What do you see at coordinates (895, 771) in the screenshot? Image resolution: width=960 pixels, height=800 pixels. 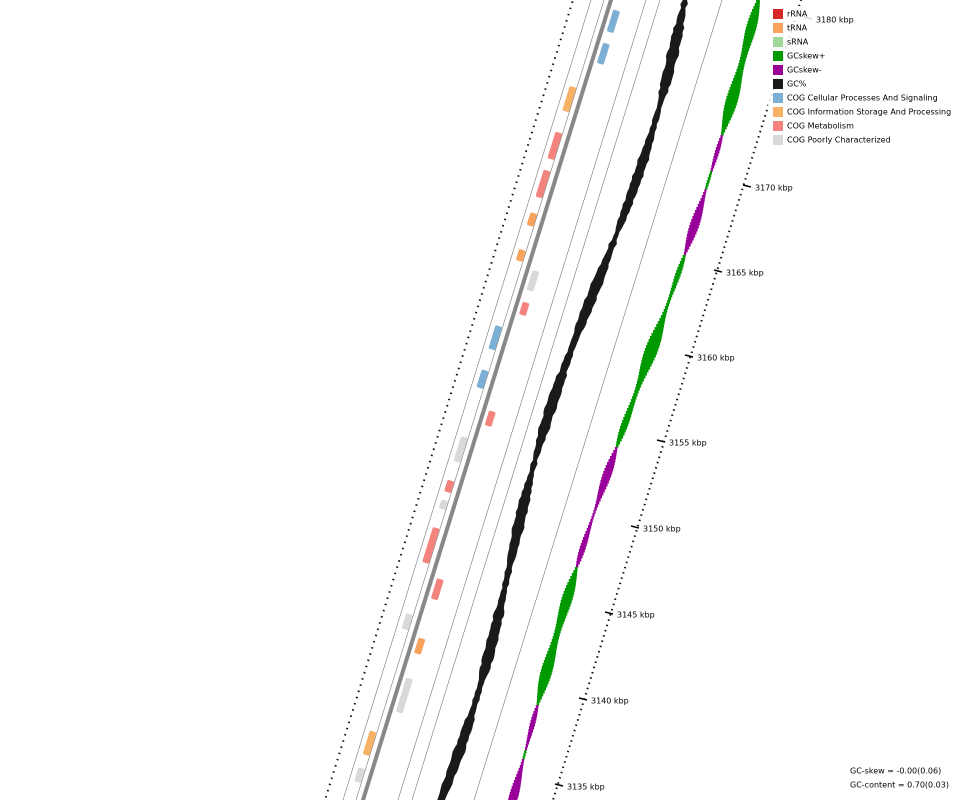 I see `gc-skew-stat: GC-skew = -0.00(0.06)` at bounding box center [895, 771].